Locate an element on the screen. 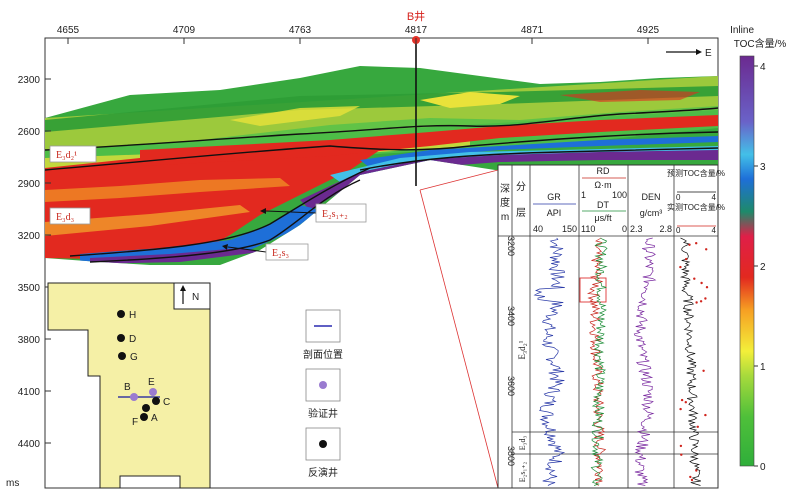 Image resolution: width=794 pixels, height=501 pixels. layer-label-es3: E₂s₃ is located at coordinates (265, 252).